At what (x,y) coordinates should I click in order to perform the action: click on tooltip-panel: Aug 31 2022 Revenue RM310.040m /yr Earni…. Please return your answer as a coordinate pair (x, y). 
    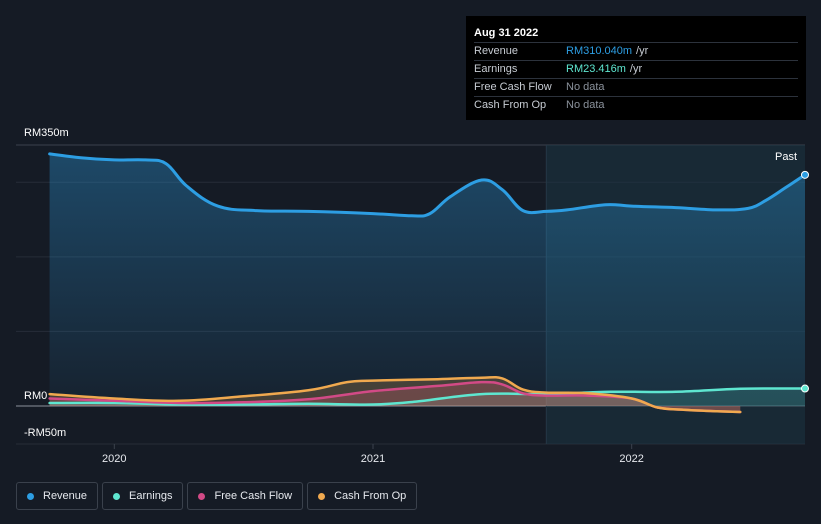
    Looking at the image, I should click on (636, 68).